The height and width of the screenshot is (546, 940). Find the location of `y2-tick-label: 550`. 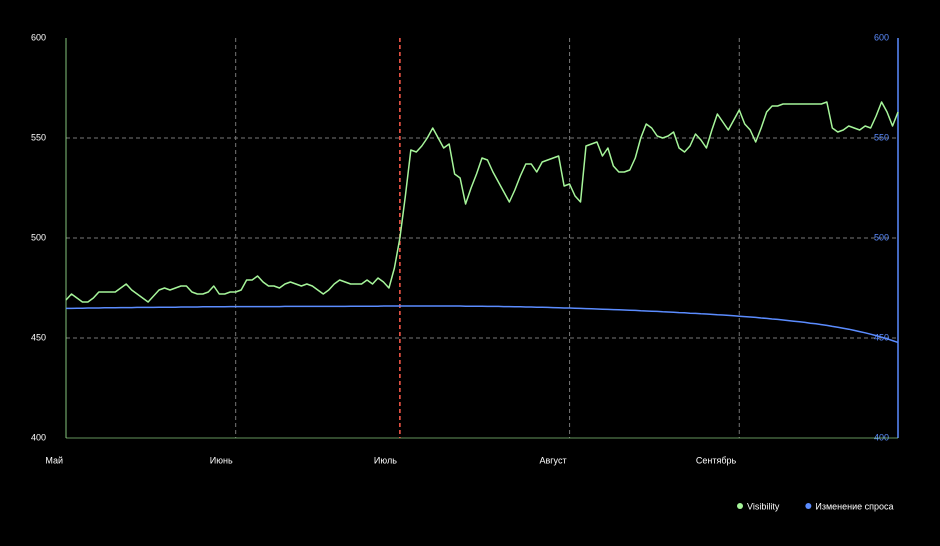

y2-tick-label: 550 is located at coordinates (881, 137).